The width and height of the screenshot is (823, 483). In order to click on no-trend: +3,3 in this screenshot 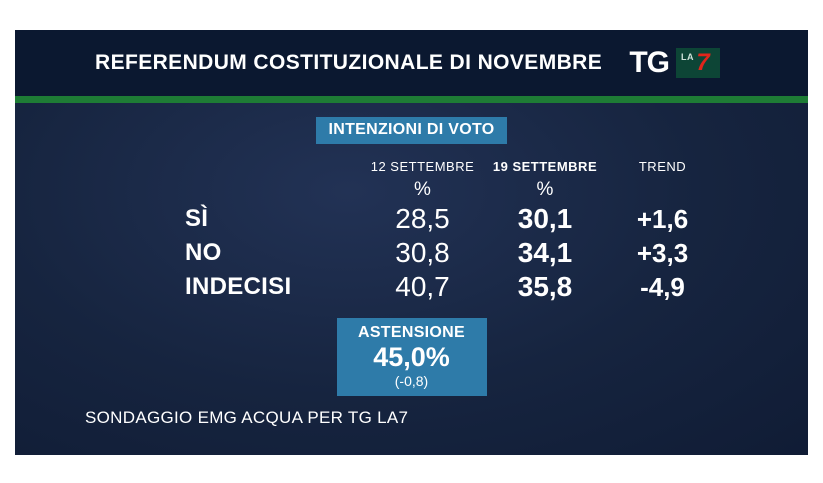, I will do `click(662, 253)`.